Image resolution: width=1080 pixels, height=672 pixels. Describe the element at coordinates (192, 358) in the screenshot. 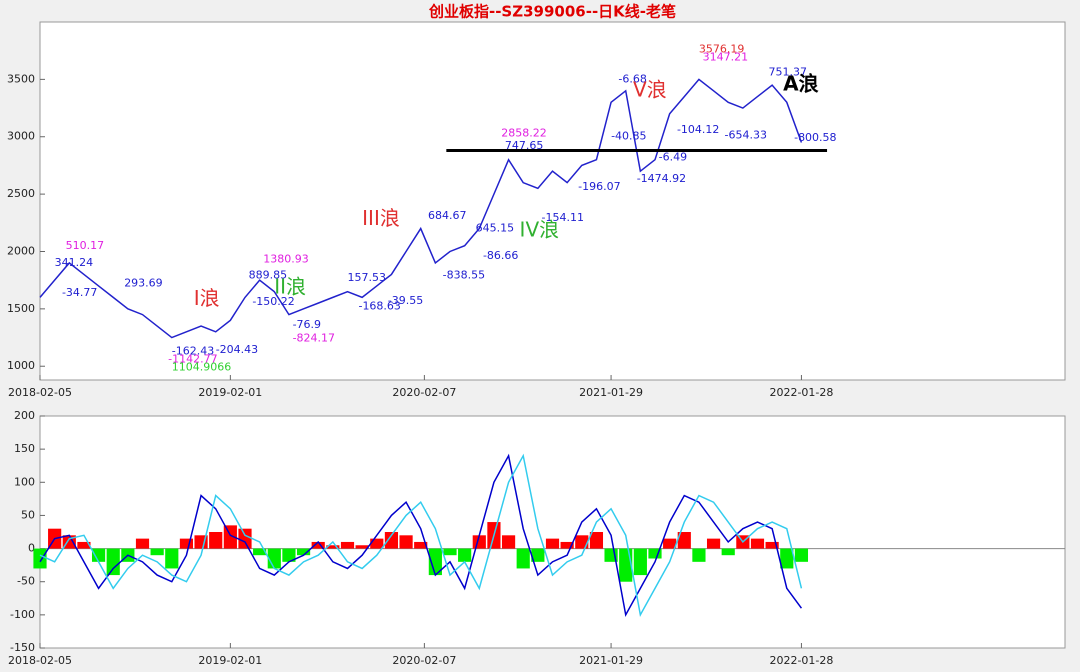

I see `annotation: -1142.77` at that location.